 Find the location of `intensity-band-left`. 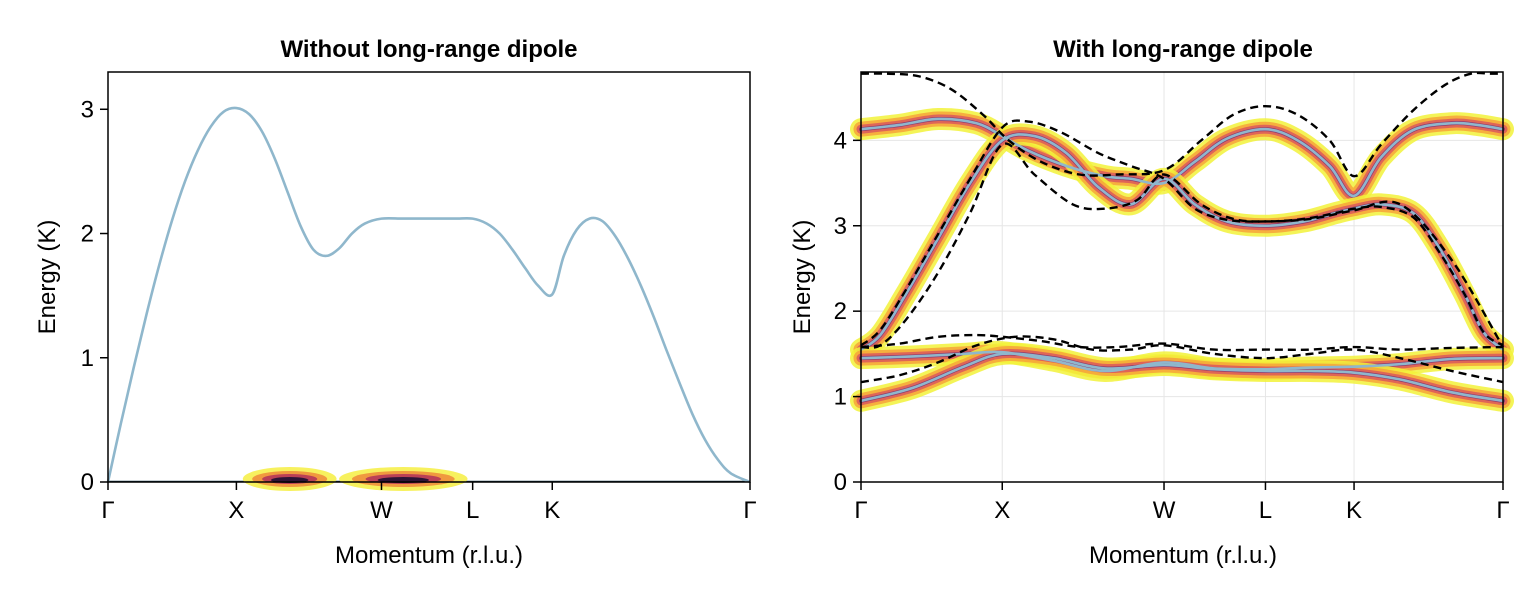

intensity-band-left is located at coordinates (429, 479).